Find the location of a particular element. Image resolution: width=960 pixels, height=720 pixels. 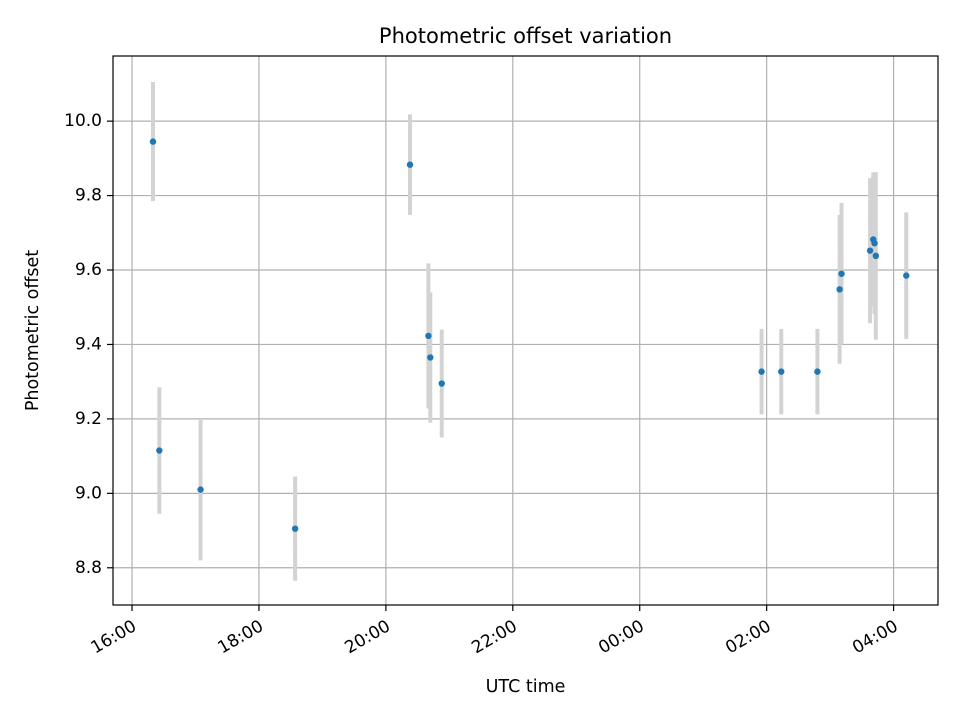

x-axis-label: UTC time is located at coordinates (526, 687).